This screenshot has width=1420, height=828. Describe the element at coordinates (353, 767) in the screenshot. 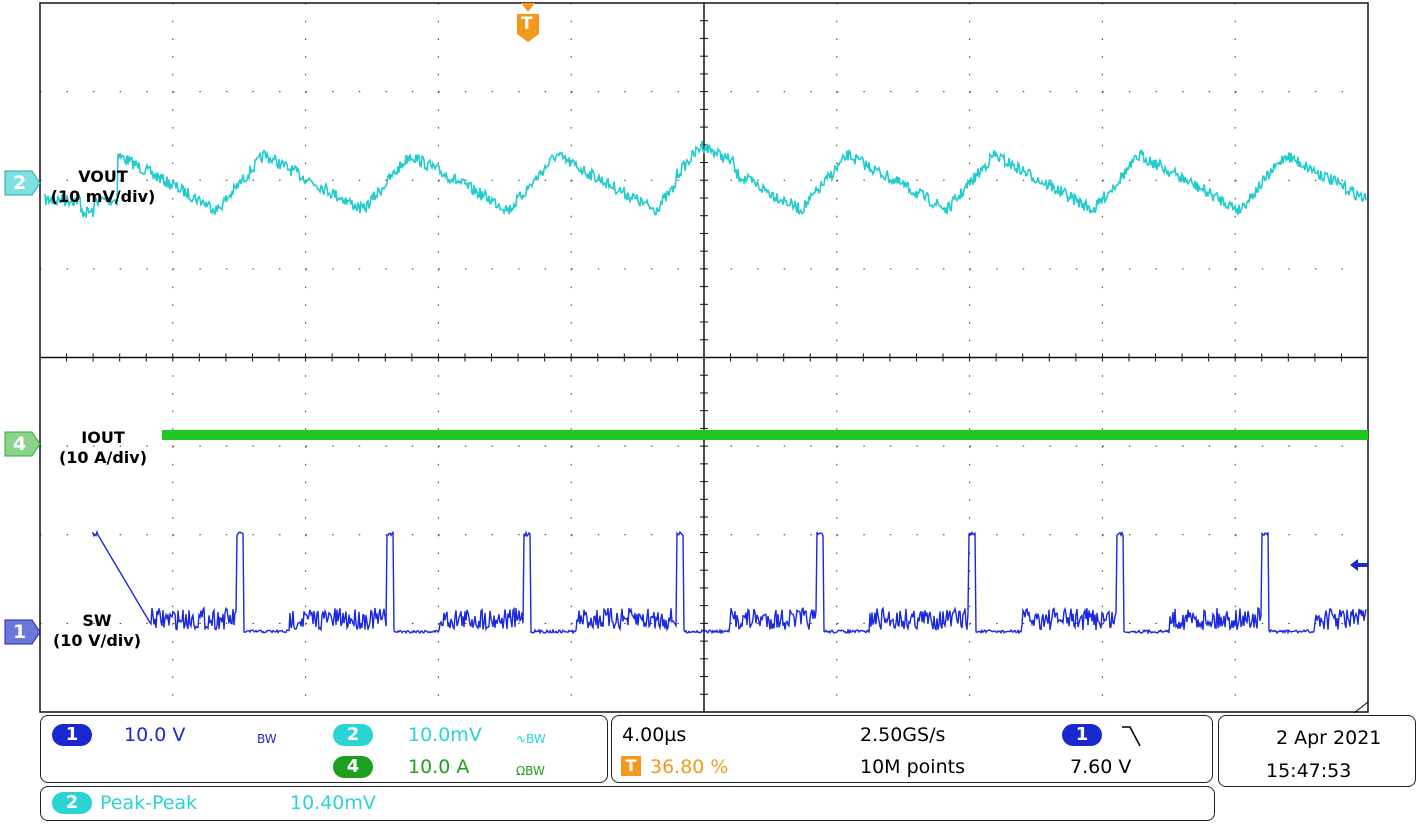

I see `ch4-badge: 4` at that location.